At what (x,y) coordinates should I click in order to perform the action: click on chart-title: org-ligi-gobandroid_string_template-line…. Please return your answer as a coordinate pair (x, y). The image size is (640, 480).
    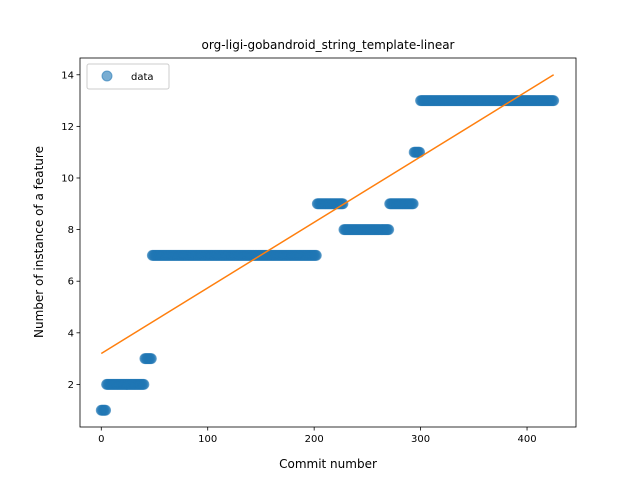
    Looking at the image, I should click on (328, 45).